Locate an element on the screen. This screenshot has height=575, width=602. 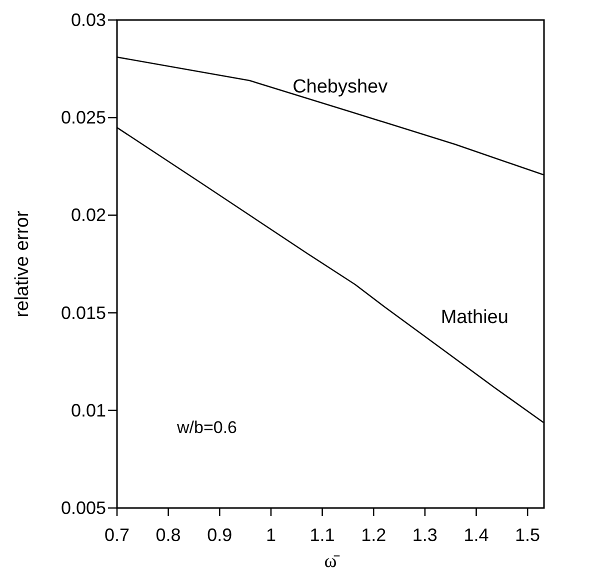
y-tick-label: 0.03 is located at coordinates (88, 20).